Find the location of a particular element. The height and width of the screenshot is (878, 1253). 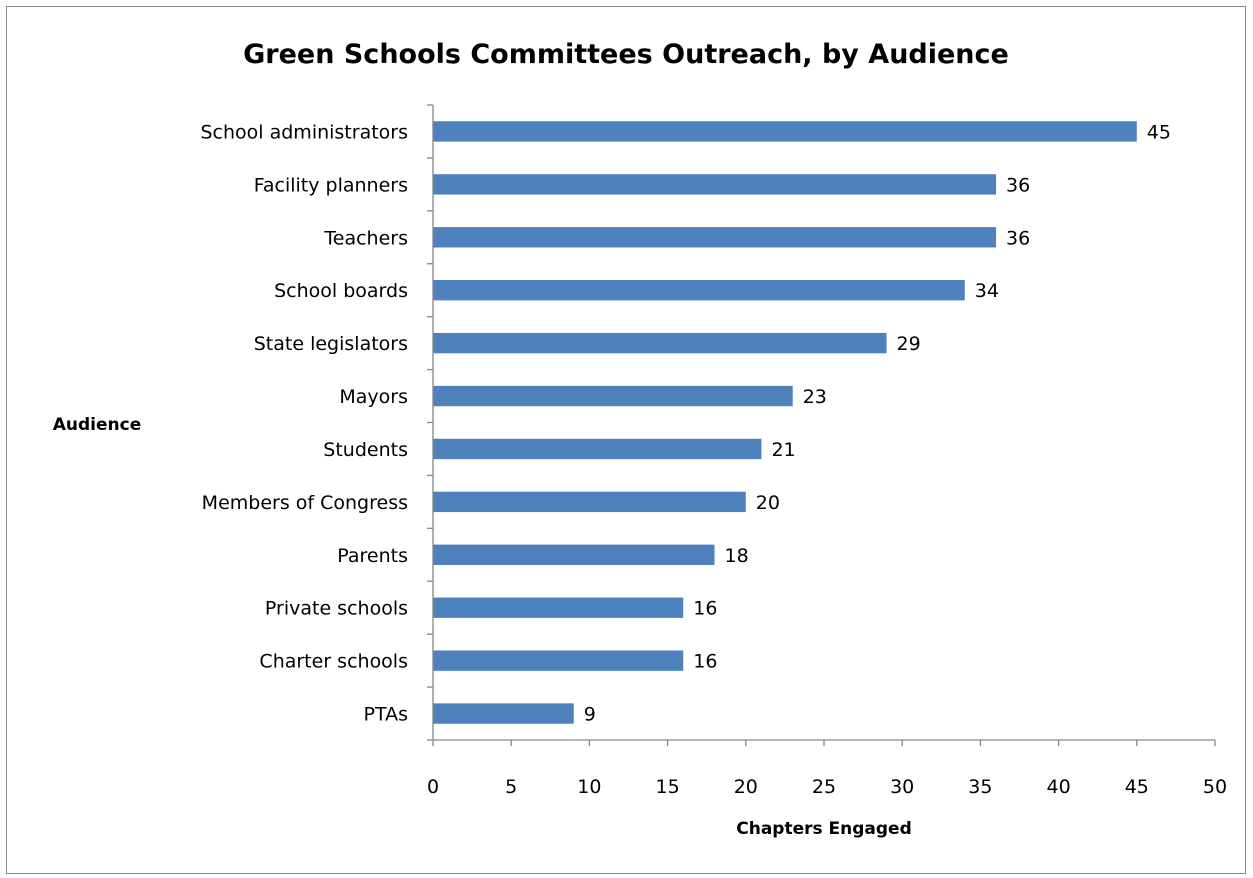

category-label: School administrators is located at coordinates (304, 132).